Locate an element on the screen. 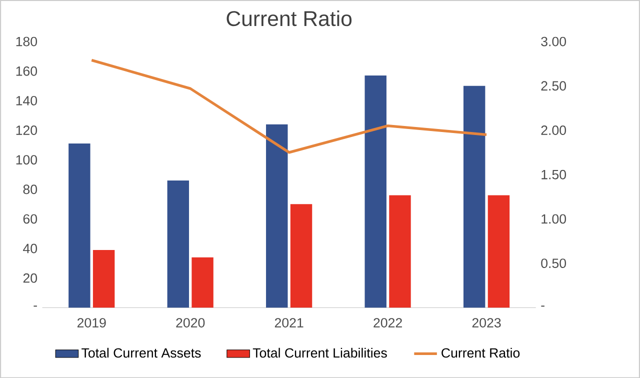 Image resolution: width=640 pixels, height=378 pixels. y2-tick-label: 3.00 is located at coordinates (553, 41).